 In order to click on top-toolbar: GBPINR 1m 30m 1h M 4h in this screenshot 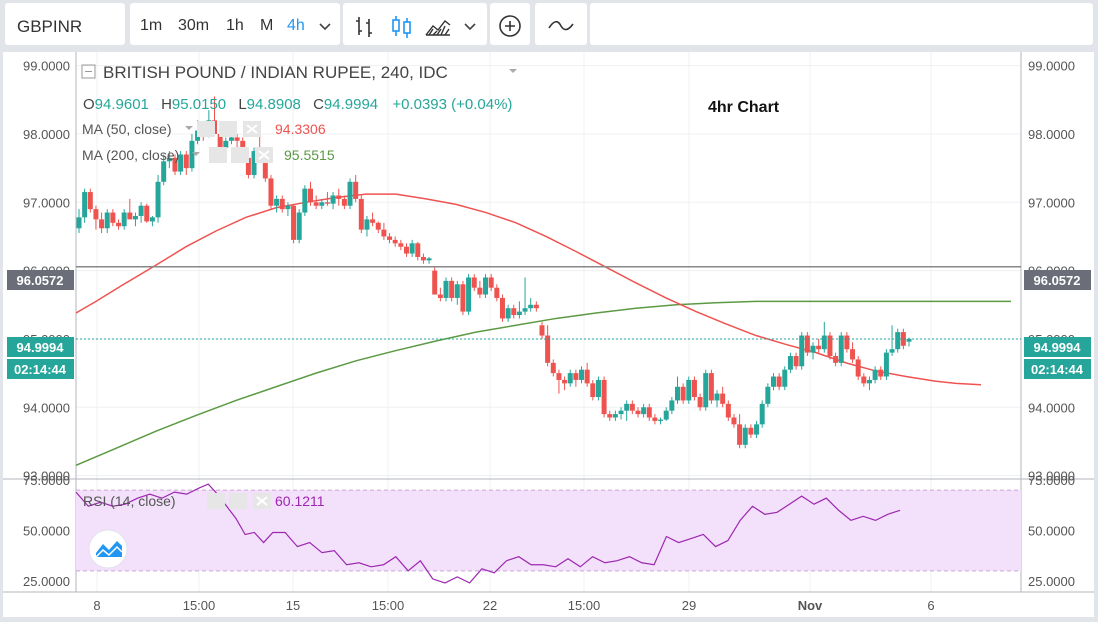, I will do `click(549, 24)`.